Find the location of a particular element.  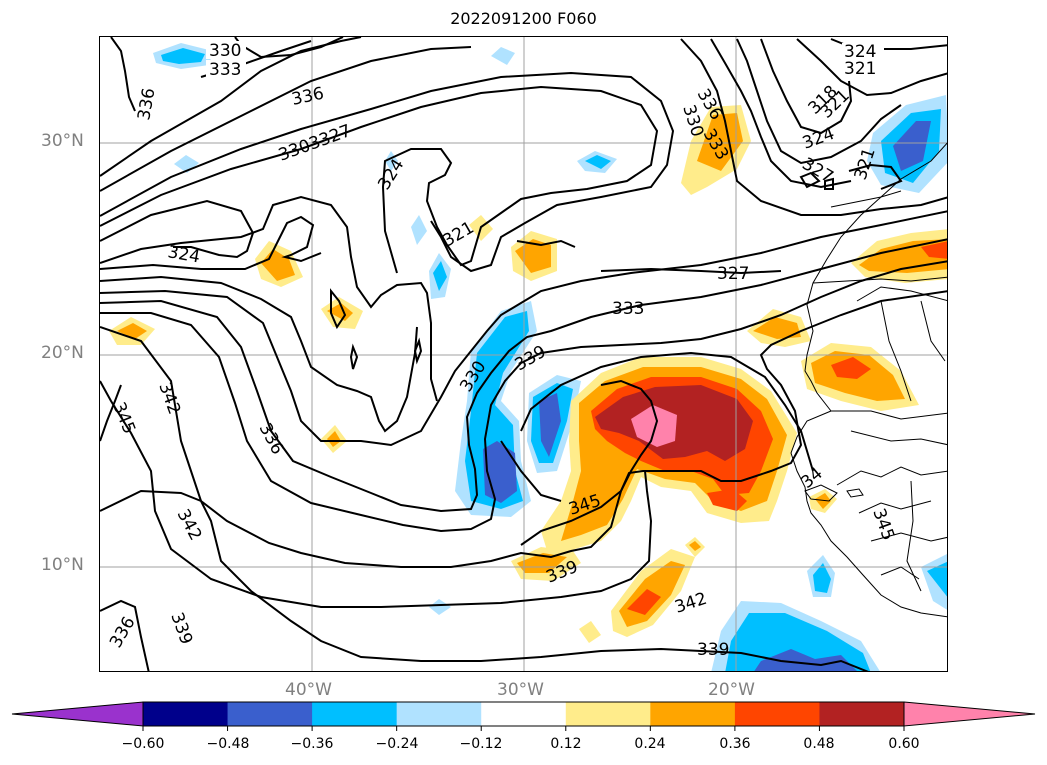

shade-yellow is located at coordinates (590, 632).